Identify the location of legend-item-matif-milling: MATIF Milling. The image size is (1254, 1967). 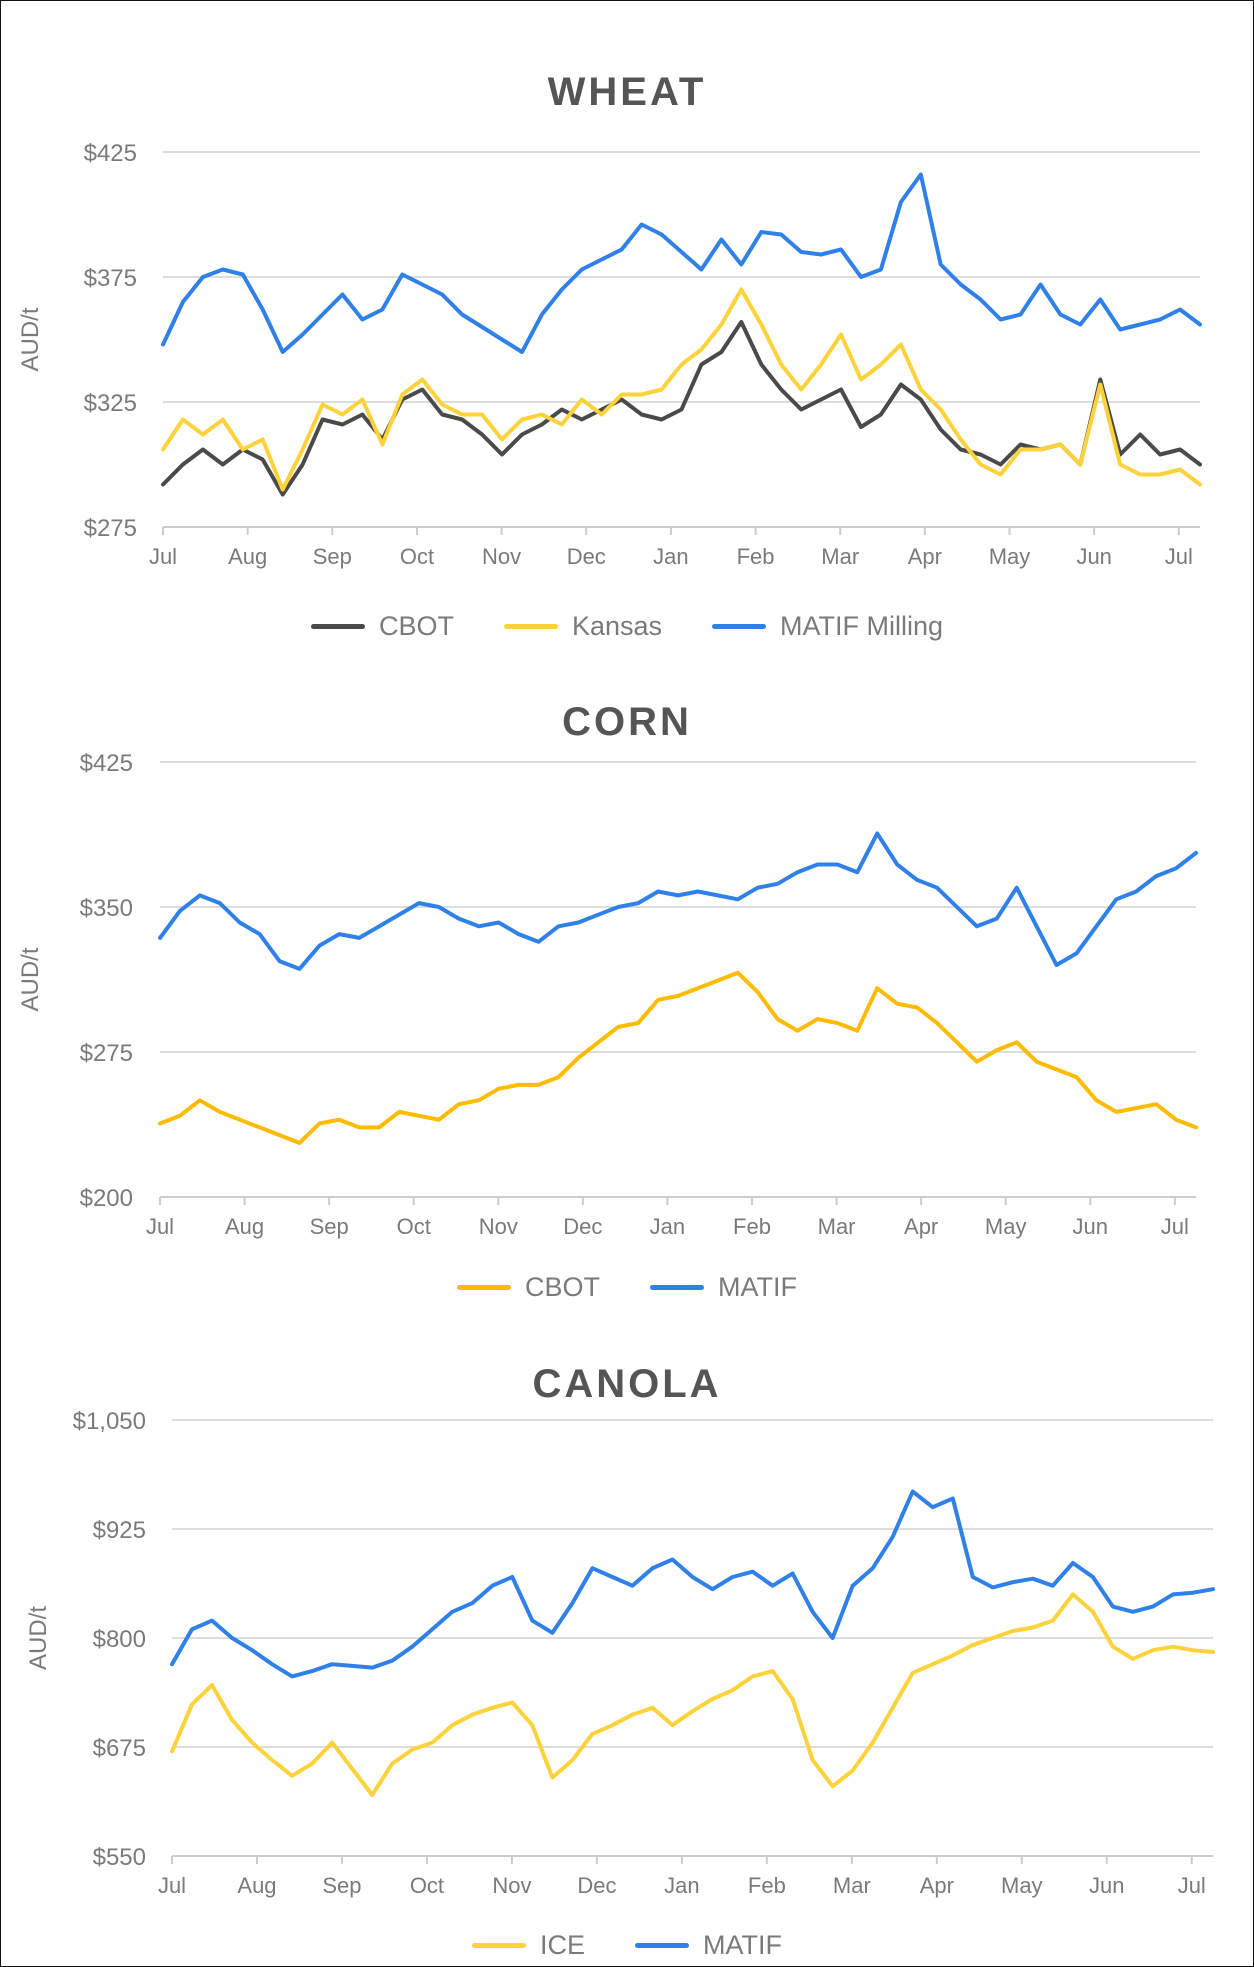
(827, 626).